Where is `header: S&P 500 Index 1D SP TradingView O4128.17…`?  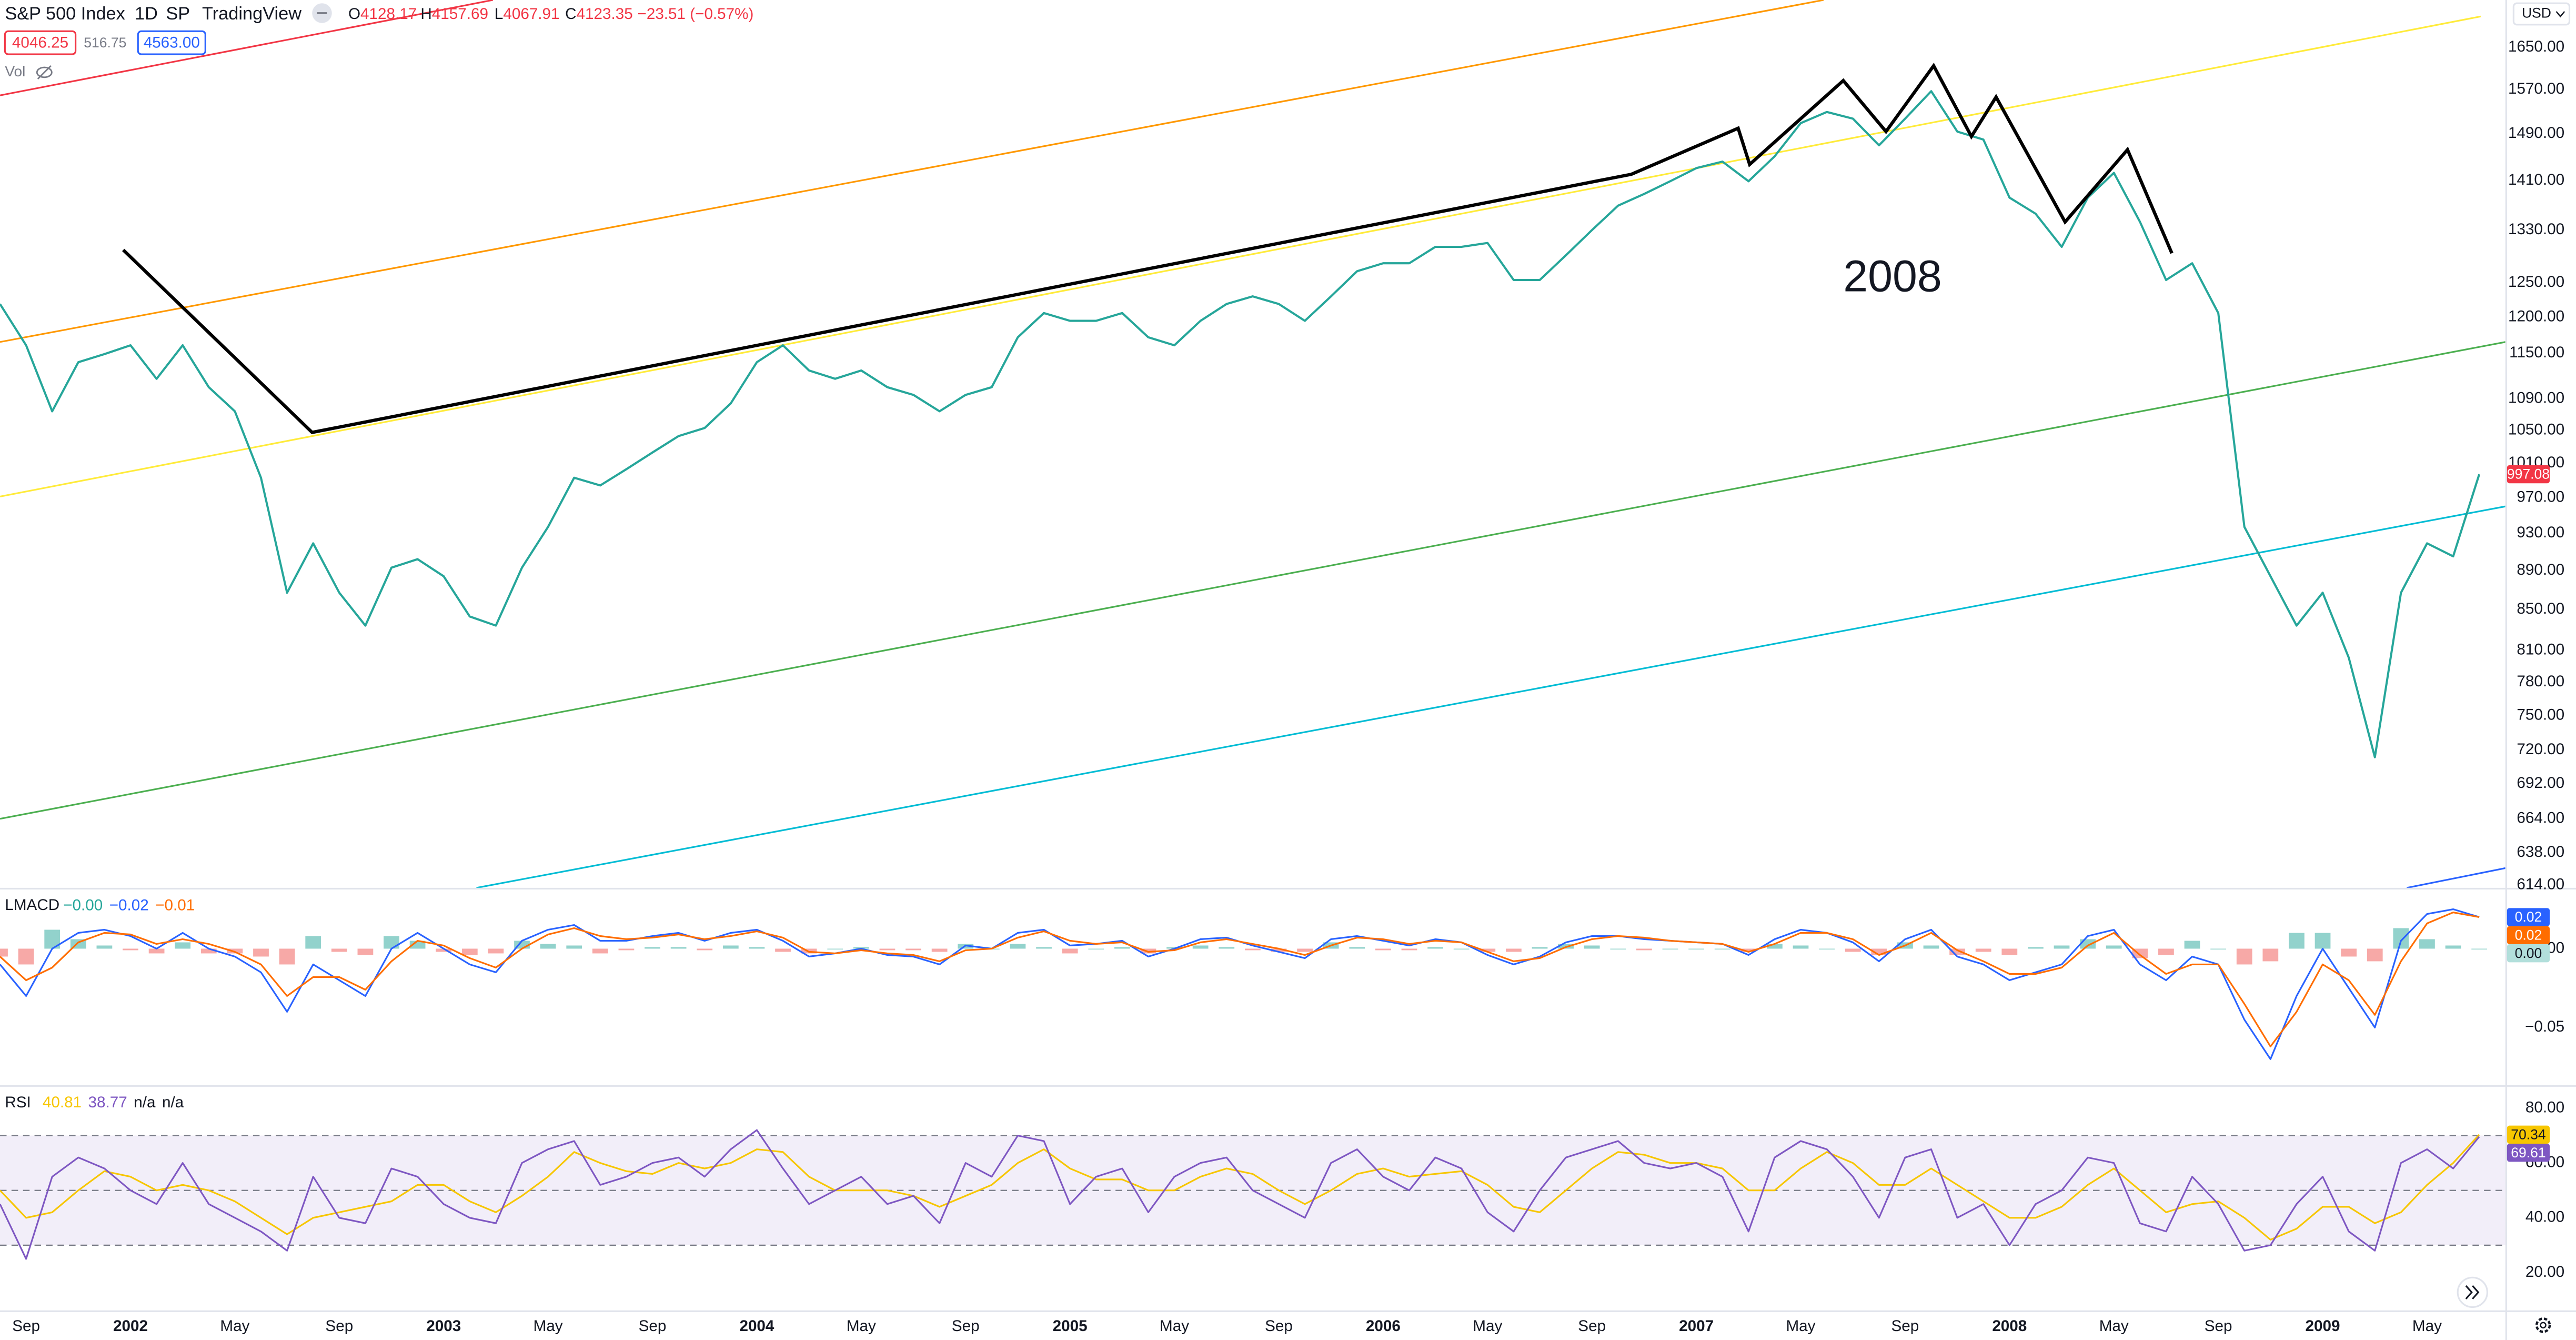
header: S&P 500 Index 1D SP TradingView O4128.17… is located at coordinates (379, 14).